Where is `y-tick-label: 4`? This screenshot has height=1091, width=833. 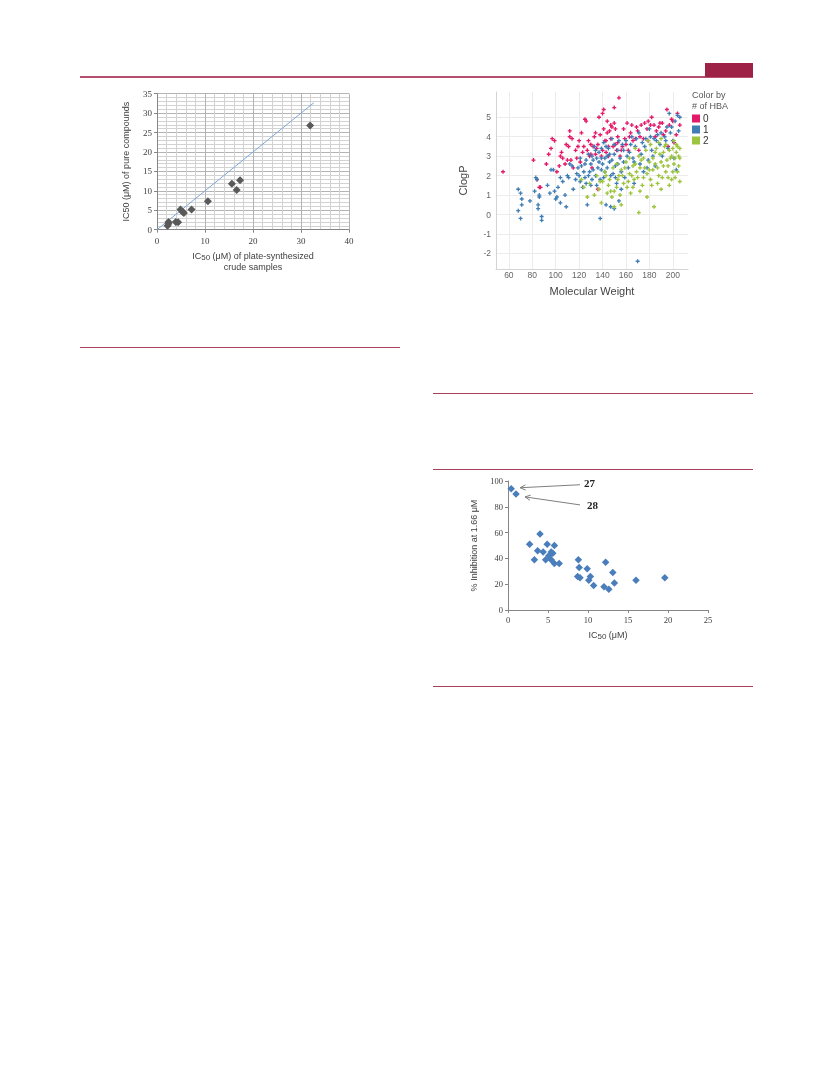
y-tick-label: 4 is located at coordinates (489, 136).